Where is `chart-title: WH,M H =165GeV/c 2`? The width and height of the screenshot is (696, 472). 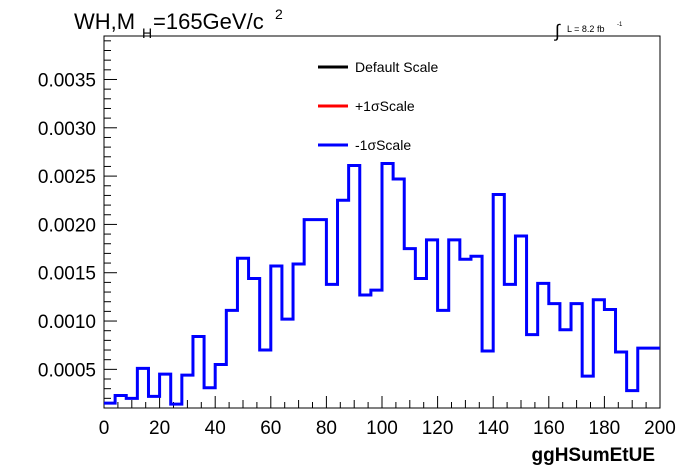
chart-title: WH,M H =165GeV/c 2 is located at coordinates (178, 23).